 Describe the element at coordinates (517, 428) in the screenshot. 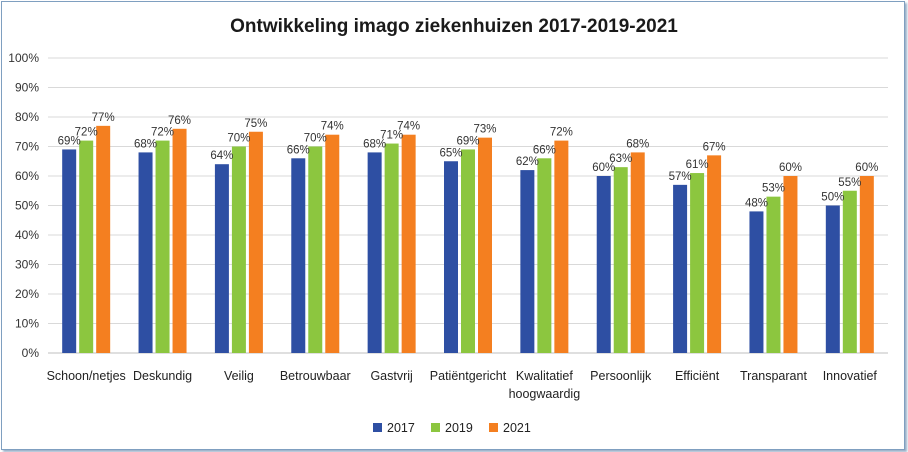

I see `legend-label: 2021` at that location.